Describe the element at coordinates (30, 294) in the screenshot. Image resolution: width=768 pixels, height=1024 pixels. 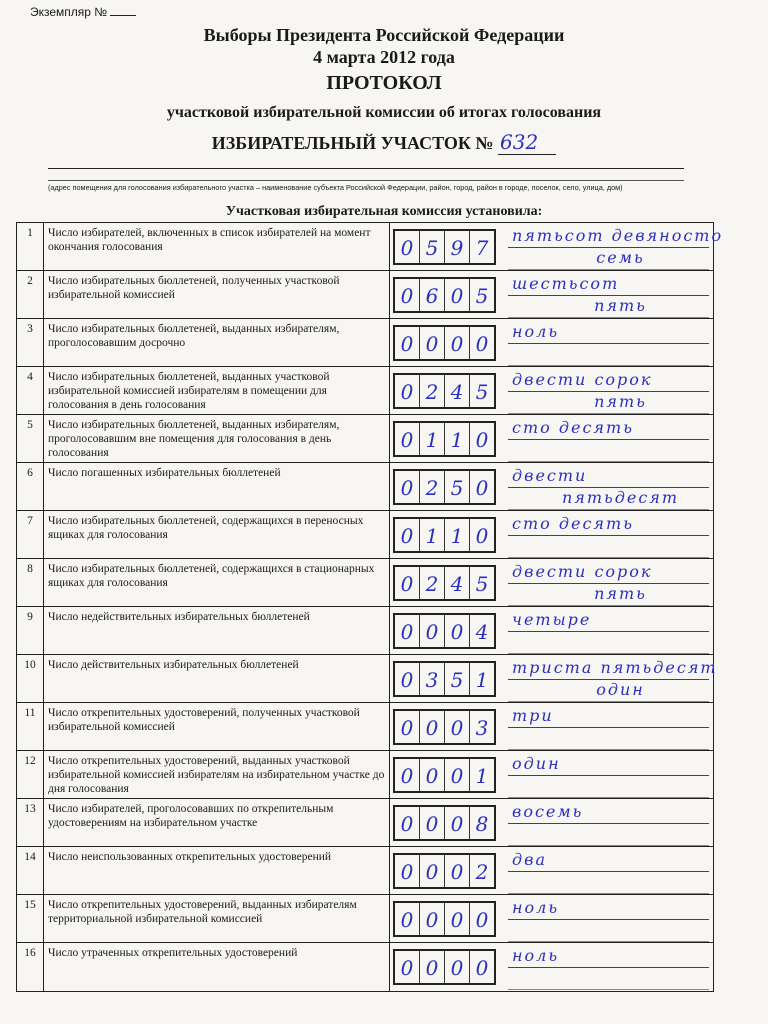
I see `row-number: 2` at that location.